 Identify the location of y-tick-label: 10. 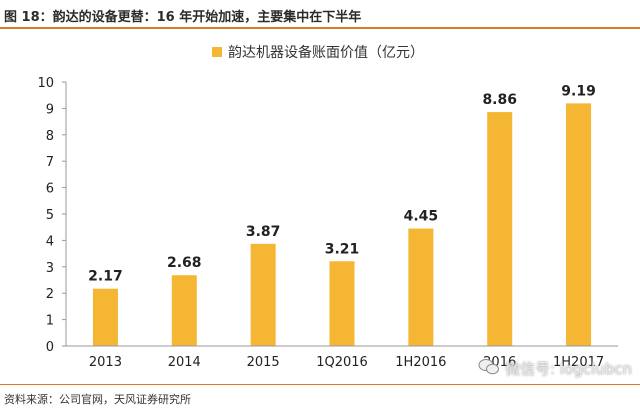
(45, 83).